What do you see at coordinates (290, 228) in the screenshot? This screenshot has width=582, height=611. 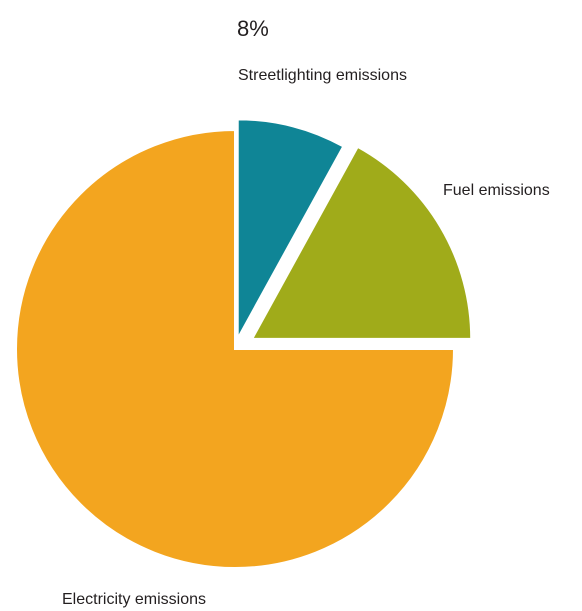 I see `streetlighting-slice` at bounding box center [290, 228].